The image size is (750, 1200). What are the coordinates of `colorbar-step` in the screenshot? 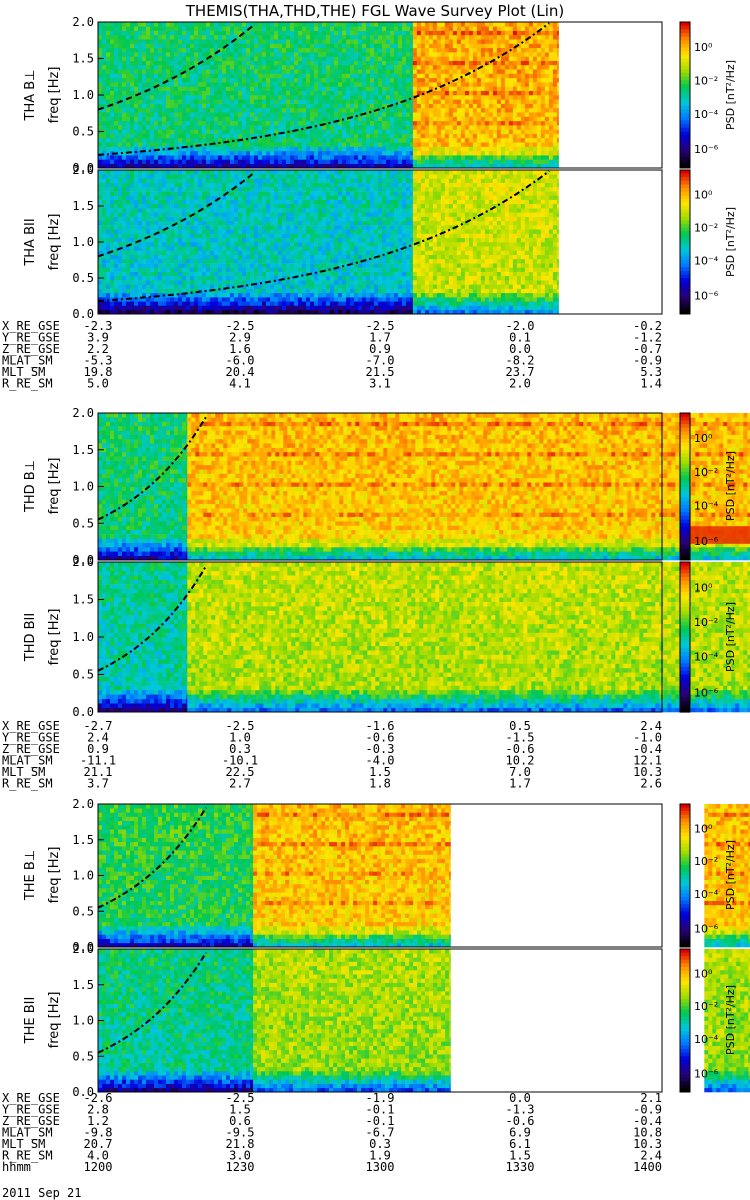 It's located at (685, 31).